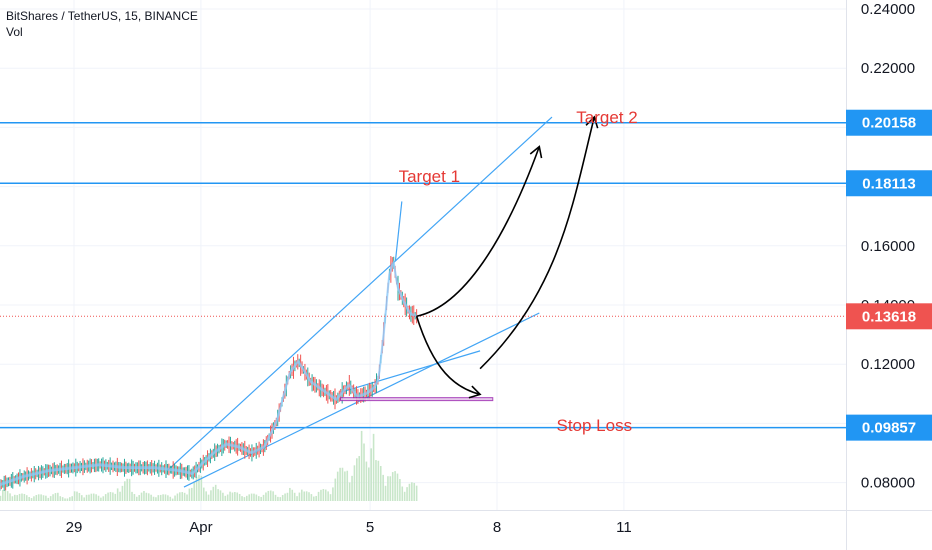  What do you see at coordinates (888, 246) in the screenshot?
I see `price-tick-label: 0.16000` at bounding box center [888, 246].